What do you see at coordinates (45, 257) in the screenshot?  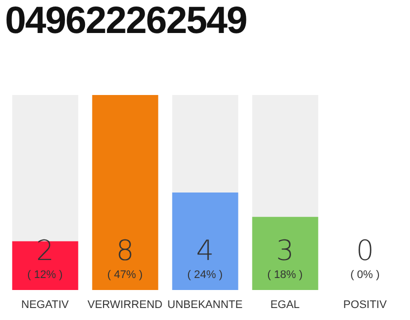 I see `data-label: 2 ( 12% )` at bounding box center [45, 257].